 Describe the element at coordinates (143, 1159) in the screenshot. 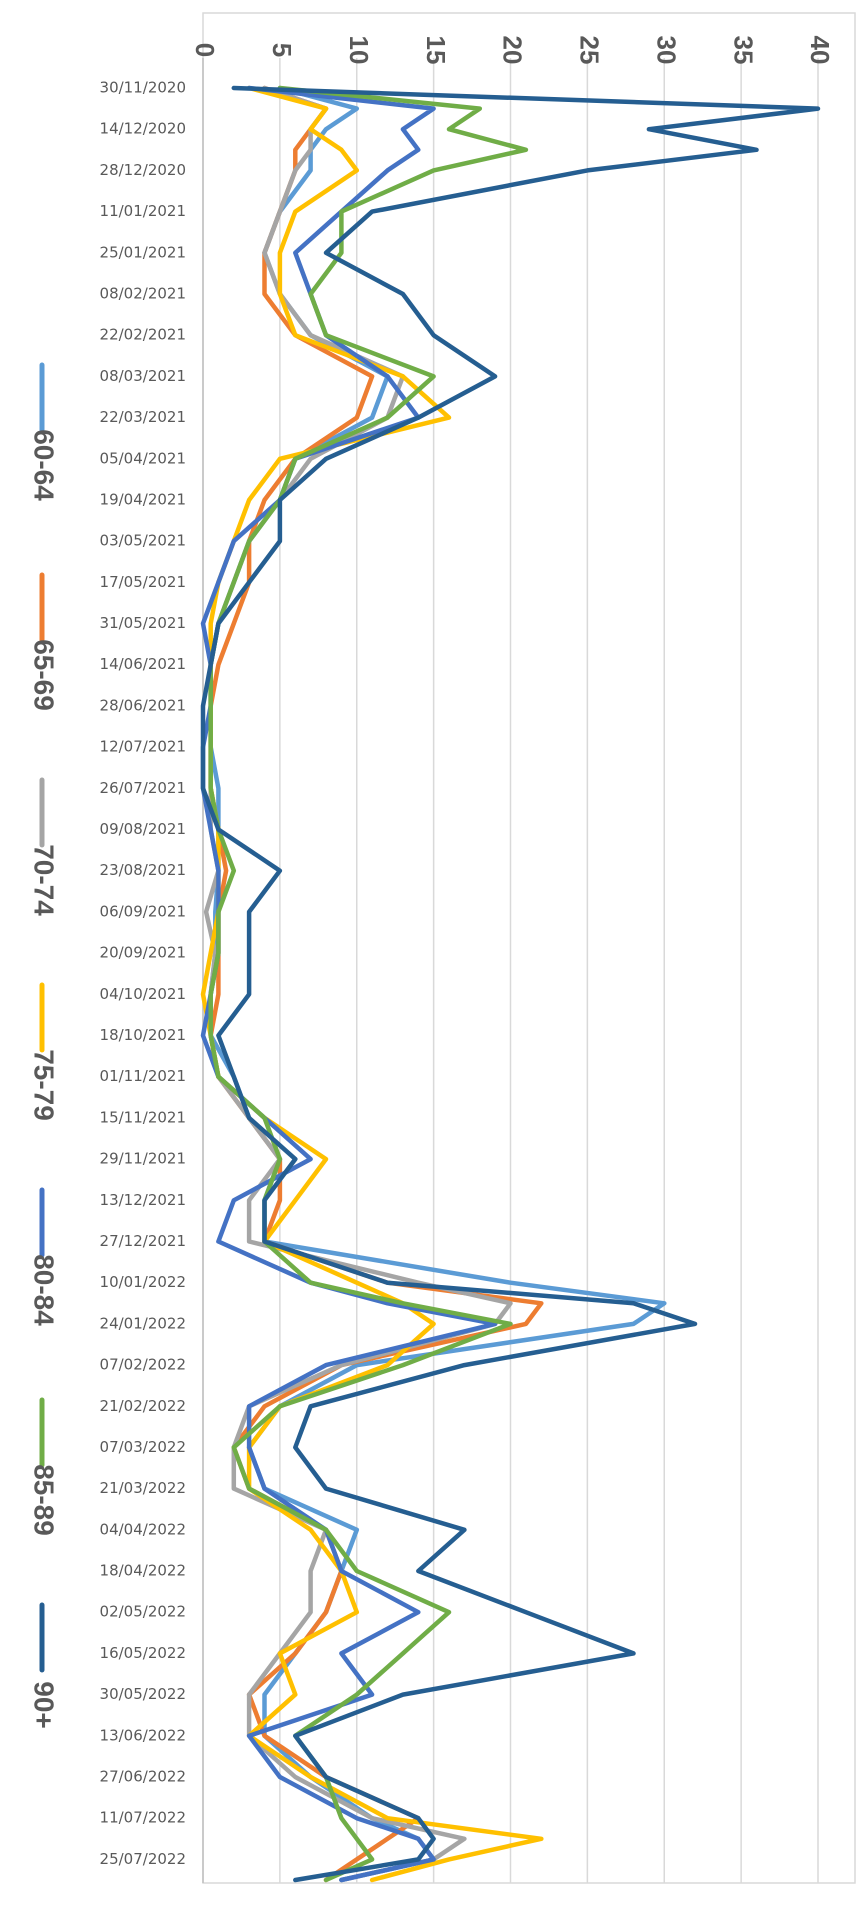

I see `date-tick-label: 29/11/2021` at that location.